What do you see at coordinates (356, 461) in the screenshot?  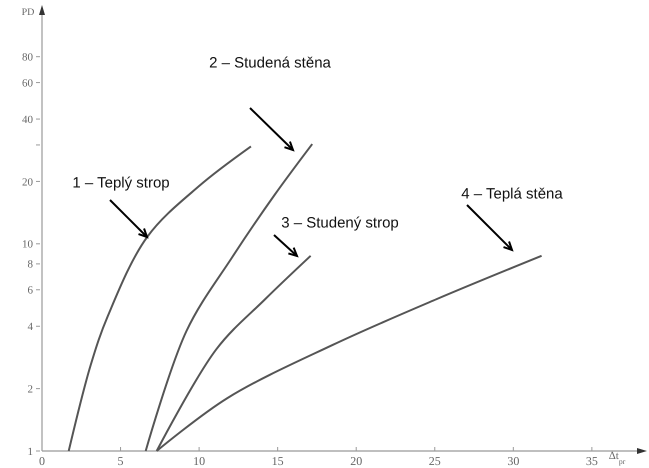 I see `x-tick-label: 20` at bounding box center [356, 461].